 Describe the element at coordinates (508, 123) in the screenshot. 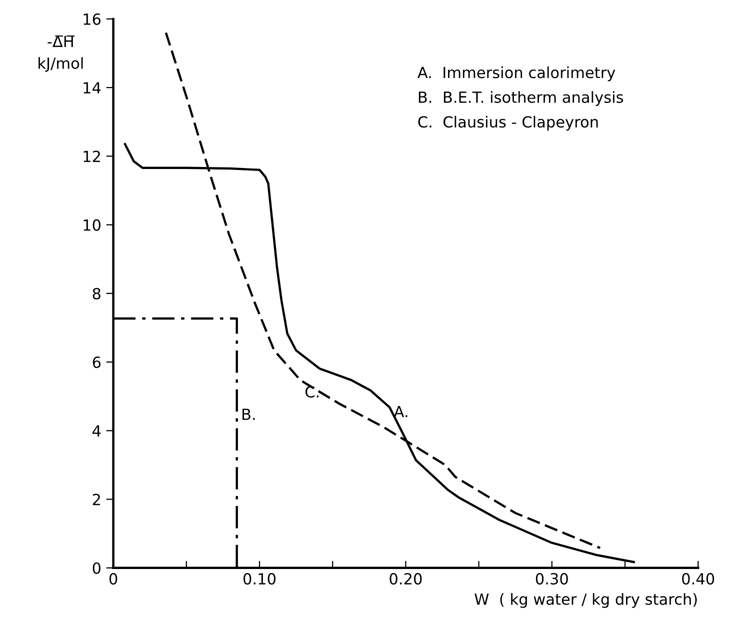

I see `annotation: C. Clausius - Clapeyron` at that location.